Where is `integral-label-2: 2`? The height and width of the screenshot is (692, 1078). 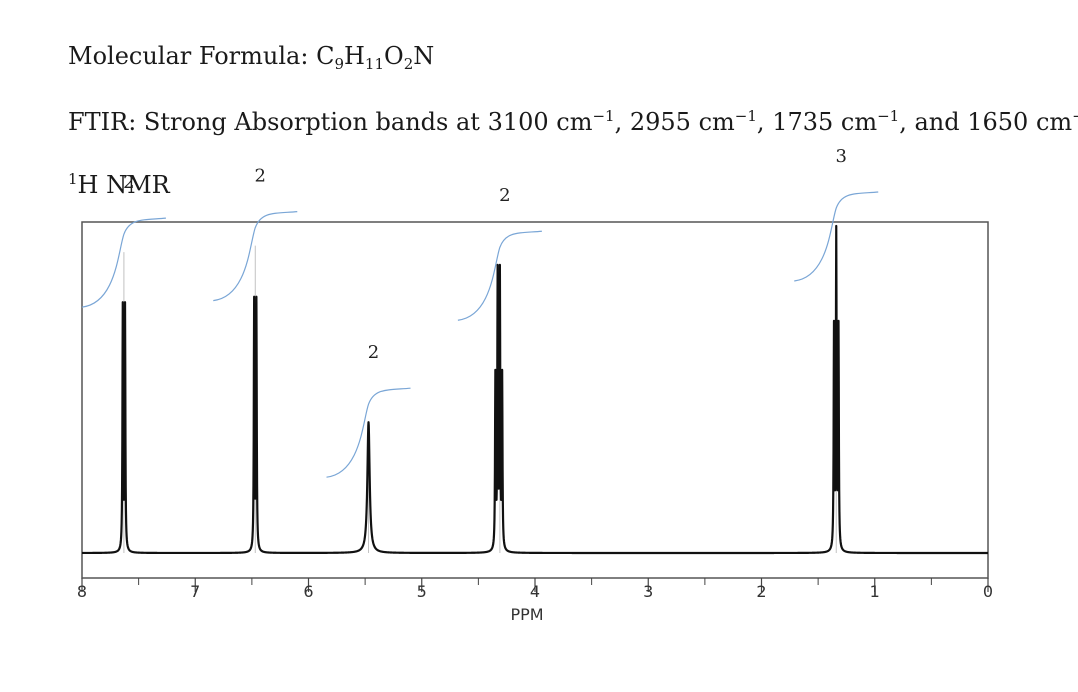
integral-label-2: 2 is located at coordinates (260, 176).